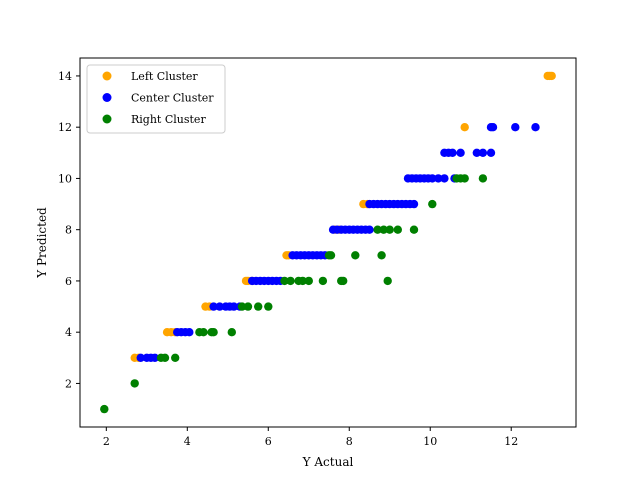 The image size is (640, 480). I want to click on y-axis-label: Y Predicted, so click(42, 243).